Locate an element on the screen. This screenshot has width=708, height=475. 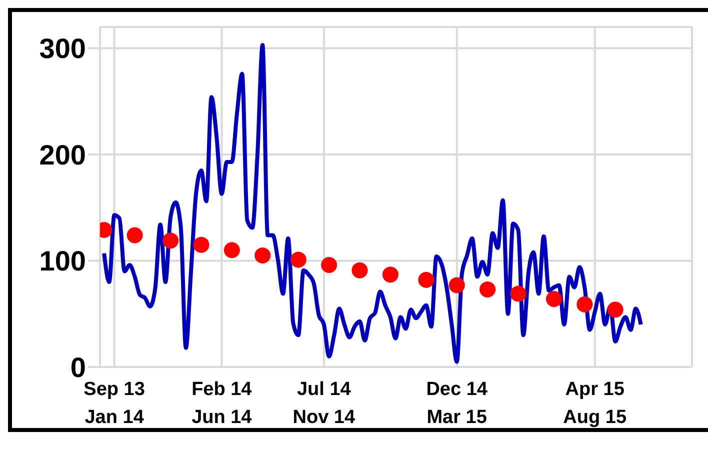
y-tick-label: 0 is located at coordinates (78, 367).